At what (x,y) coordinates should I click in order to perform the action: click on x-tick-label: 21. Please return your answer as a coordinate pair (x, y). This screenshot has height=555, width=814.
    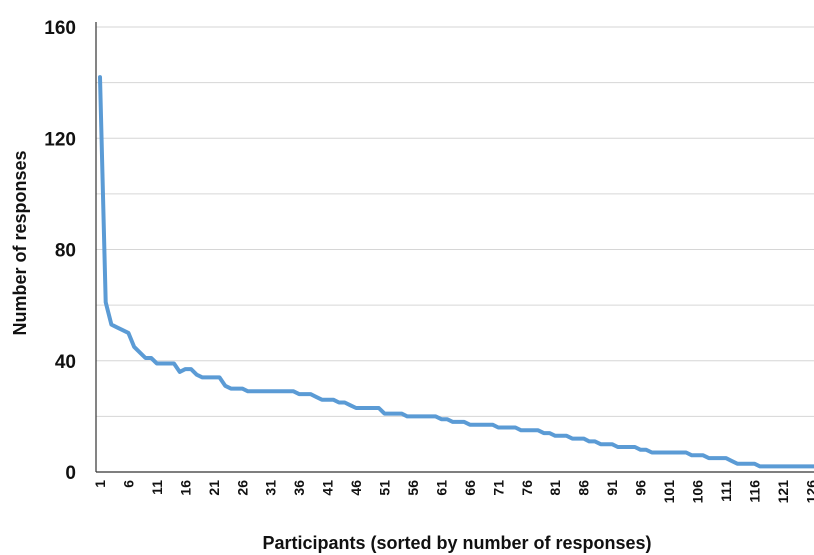
    Looking at the image, I should click on (214, 488).